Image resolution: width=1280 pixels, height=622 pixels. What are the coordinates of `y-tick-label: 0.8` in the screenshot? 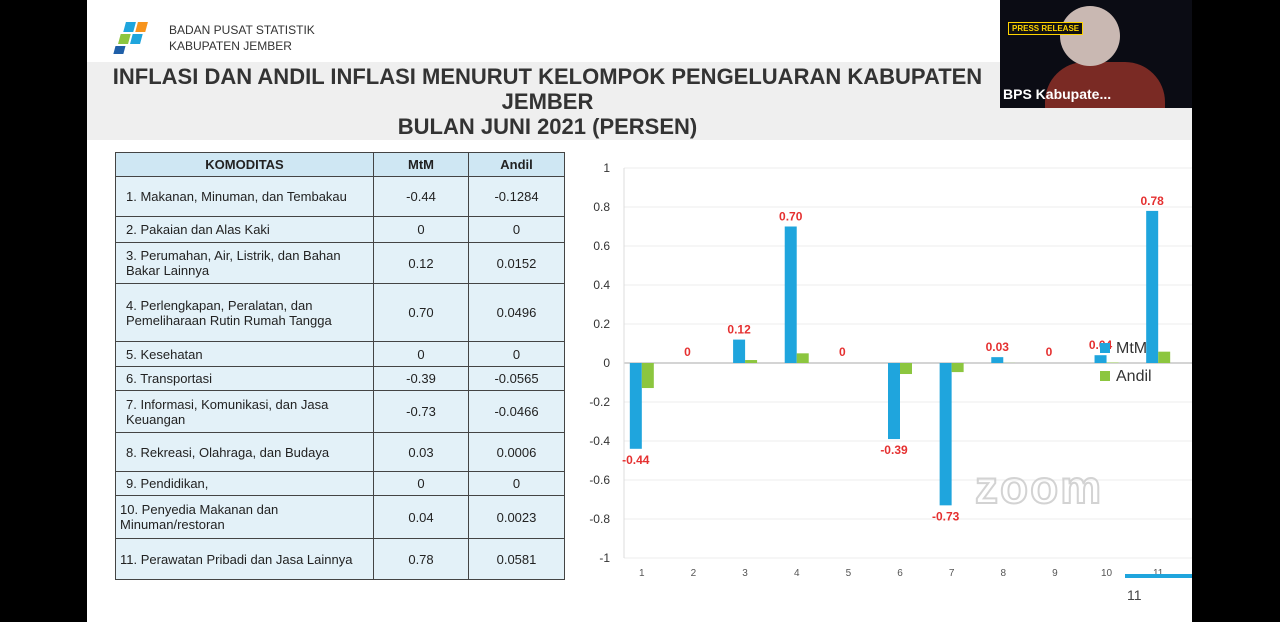 It's located at (601, 207).